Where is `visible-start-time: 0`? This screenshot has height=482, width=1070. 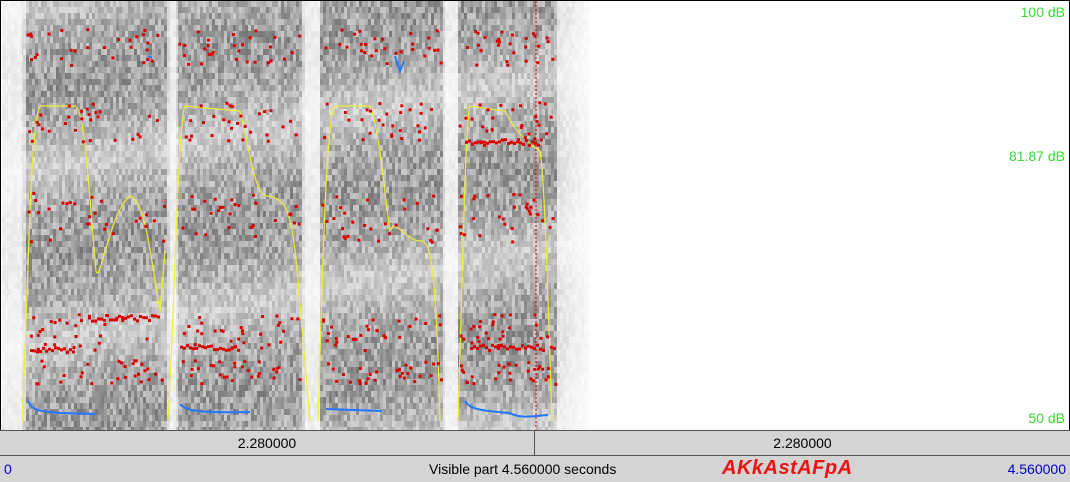 visible-start-time: 0 is located at coordinates (8, 469).